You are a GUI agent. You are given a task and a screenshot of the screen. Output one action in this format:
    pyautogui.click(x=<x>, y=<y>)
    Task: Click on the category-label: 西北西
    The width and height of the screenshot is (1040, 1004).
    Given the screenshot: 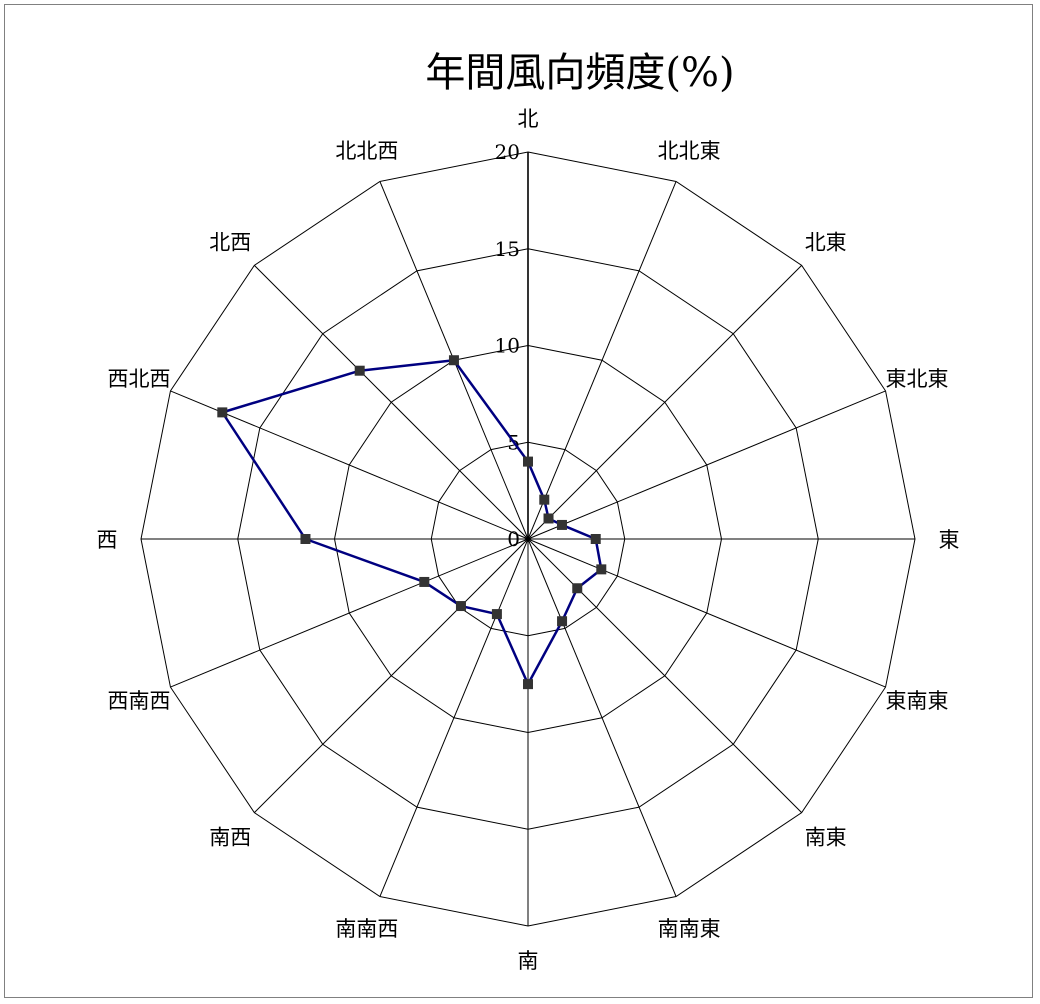 What is the action you would take?
    pyautogui.click(x=139, y=379)
    